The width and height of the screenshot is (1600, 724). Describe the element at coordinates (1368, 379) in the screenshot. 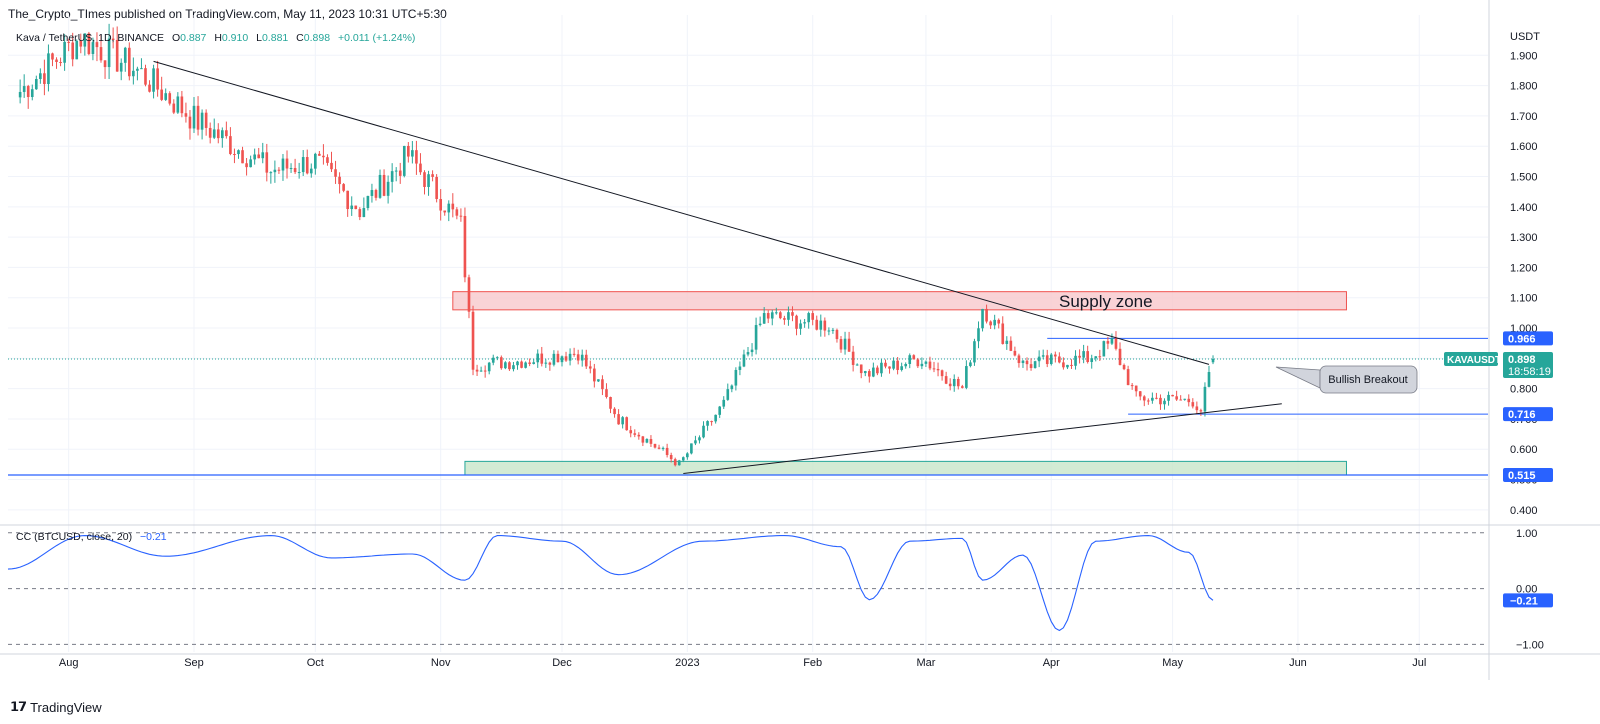

I see `callout-box` at that location.